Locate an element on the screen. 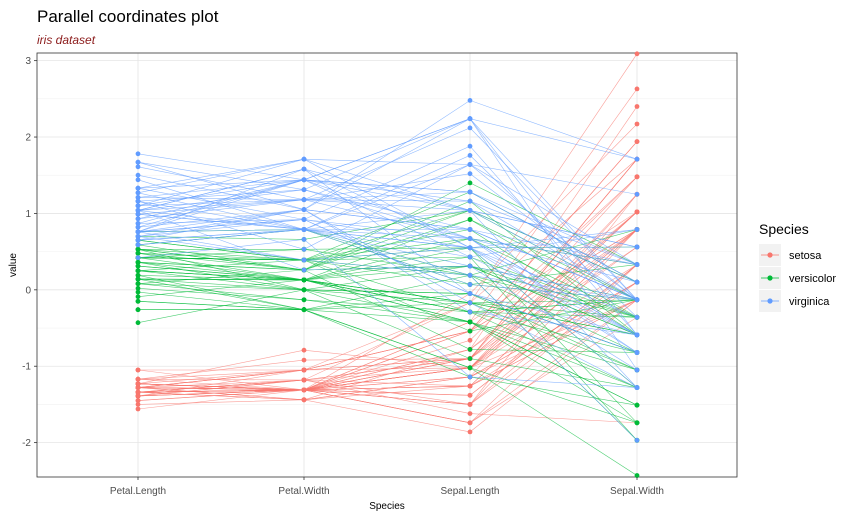 The width and height of the screenshot is (857, 518). y-axis: -2 -1 0 1 2 3 is located at coordinates (29, 252).